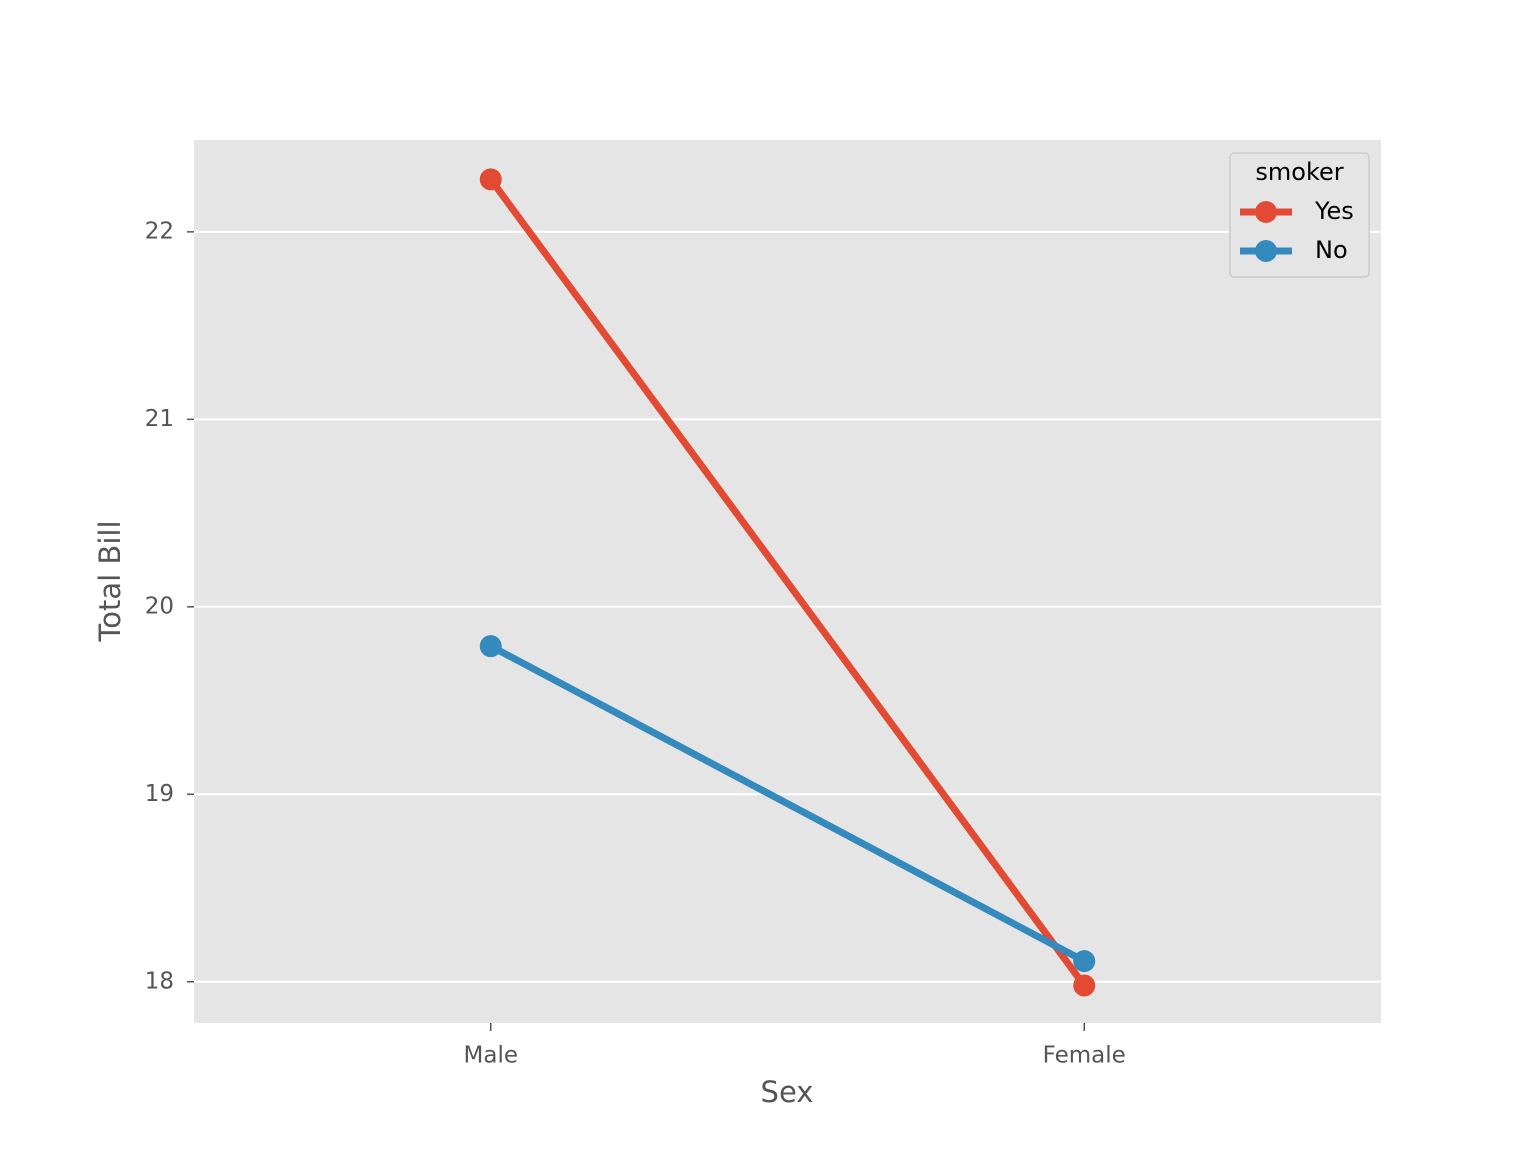  Describe the element at coordinates (159, 606) in the screenshot. I see `y-tick-label: 20` at that location.